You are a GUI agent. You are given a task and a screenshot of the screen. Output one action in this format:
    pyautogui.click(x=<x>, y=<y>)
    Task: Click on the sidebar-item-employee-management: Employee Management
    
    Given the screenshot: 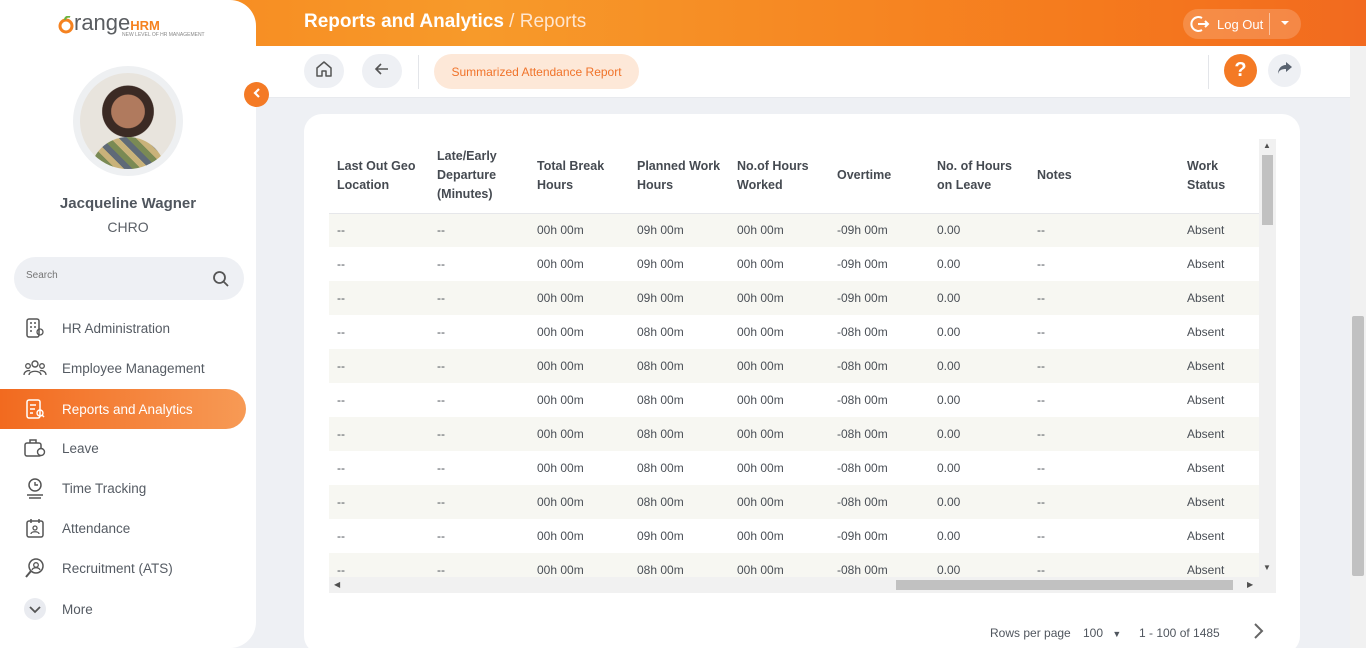 What is the action you would take?
    pyautogui.click(x=123, y=368)
    